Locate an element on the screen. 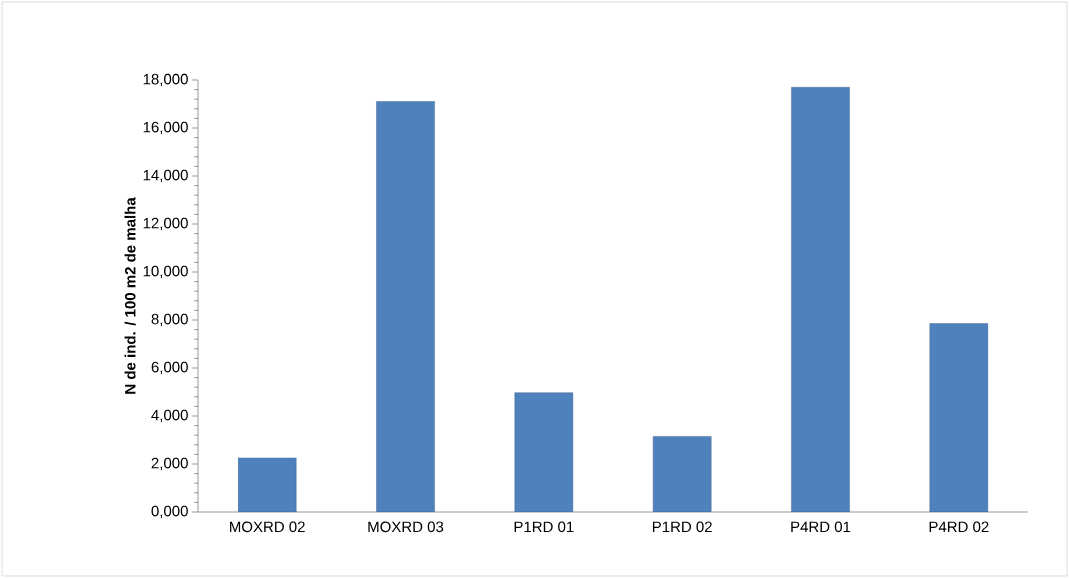  x-tick-label: P1RD 01 is located at coordinates (544, 527).